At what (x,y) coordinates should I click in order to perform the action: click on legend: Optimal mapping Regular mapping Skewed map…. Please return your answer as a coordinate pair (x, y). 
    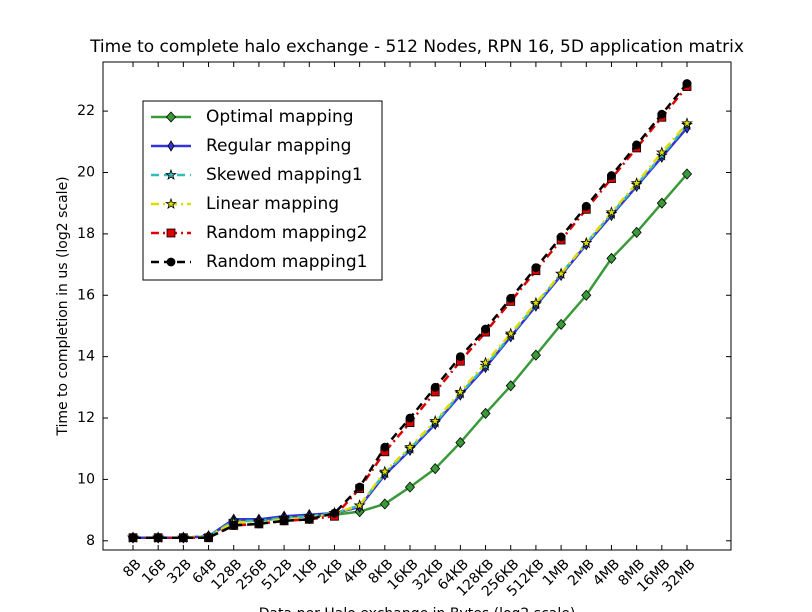
    Looking at the image, I should click on (262, 190).